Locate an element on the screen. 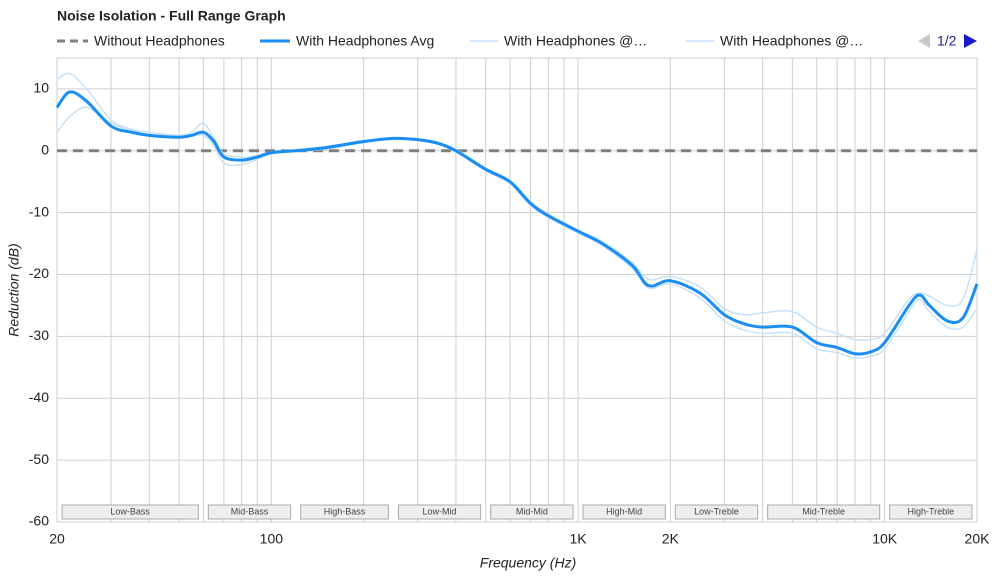 Image resolution: width=1000 pixels, height=578 pixels. x-tick-label: 20 is located at coordinates (57, 539).